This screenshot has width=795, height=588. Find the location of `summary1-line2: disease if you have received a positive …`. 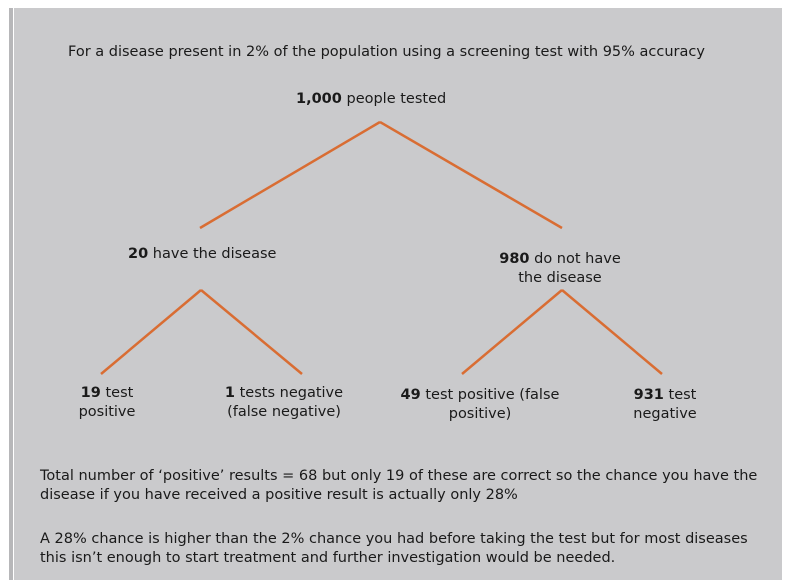

summary1-line2: disease if you have received a positive … is located at coordinates (279, 495).